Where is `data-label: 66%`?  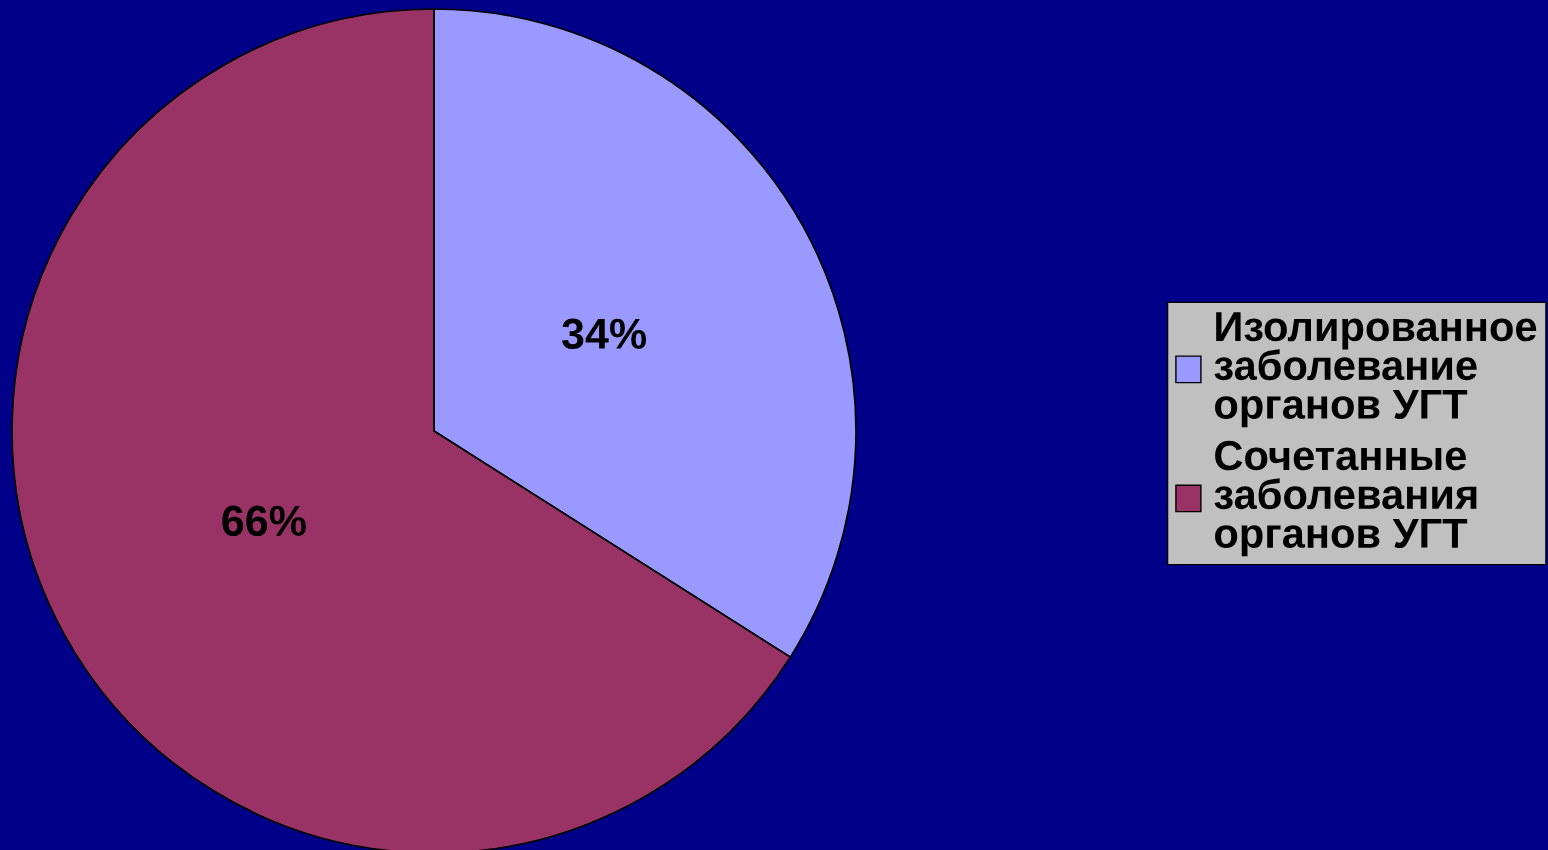 data-label: 66% is located at coordinates (264, 521).